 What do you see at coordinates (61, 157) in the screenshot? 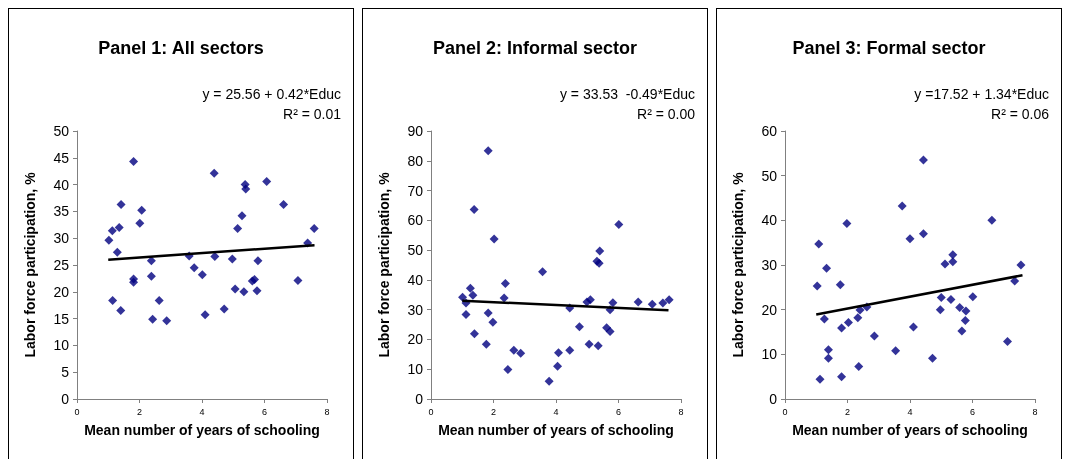
I see `y-tick-label: 45` at bounding box center [61, 157].